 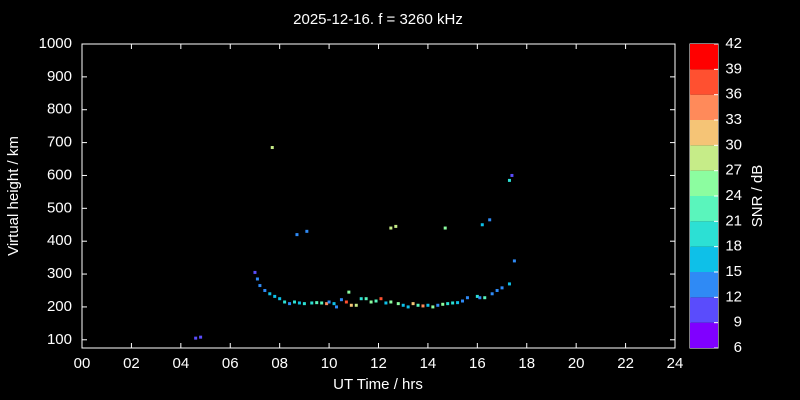 I want to click on colorbar-tick-label: 27, so click(x=733, y=170).